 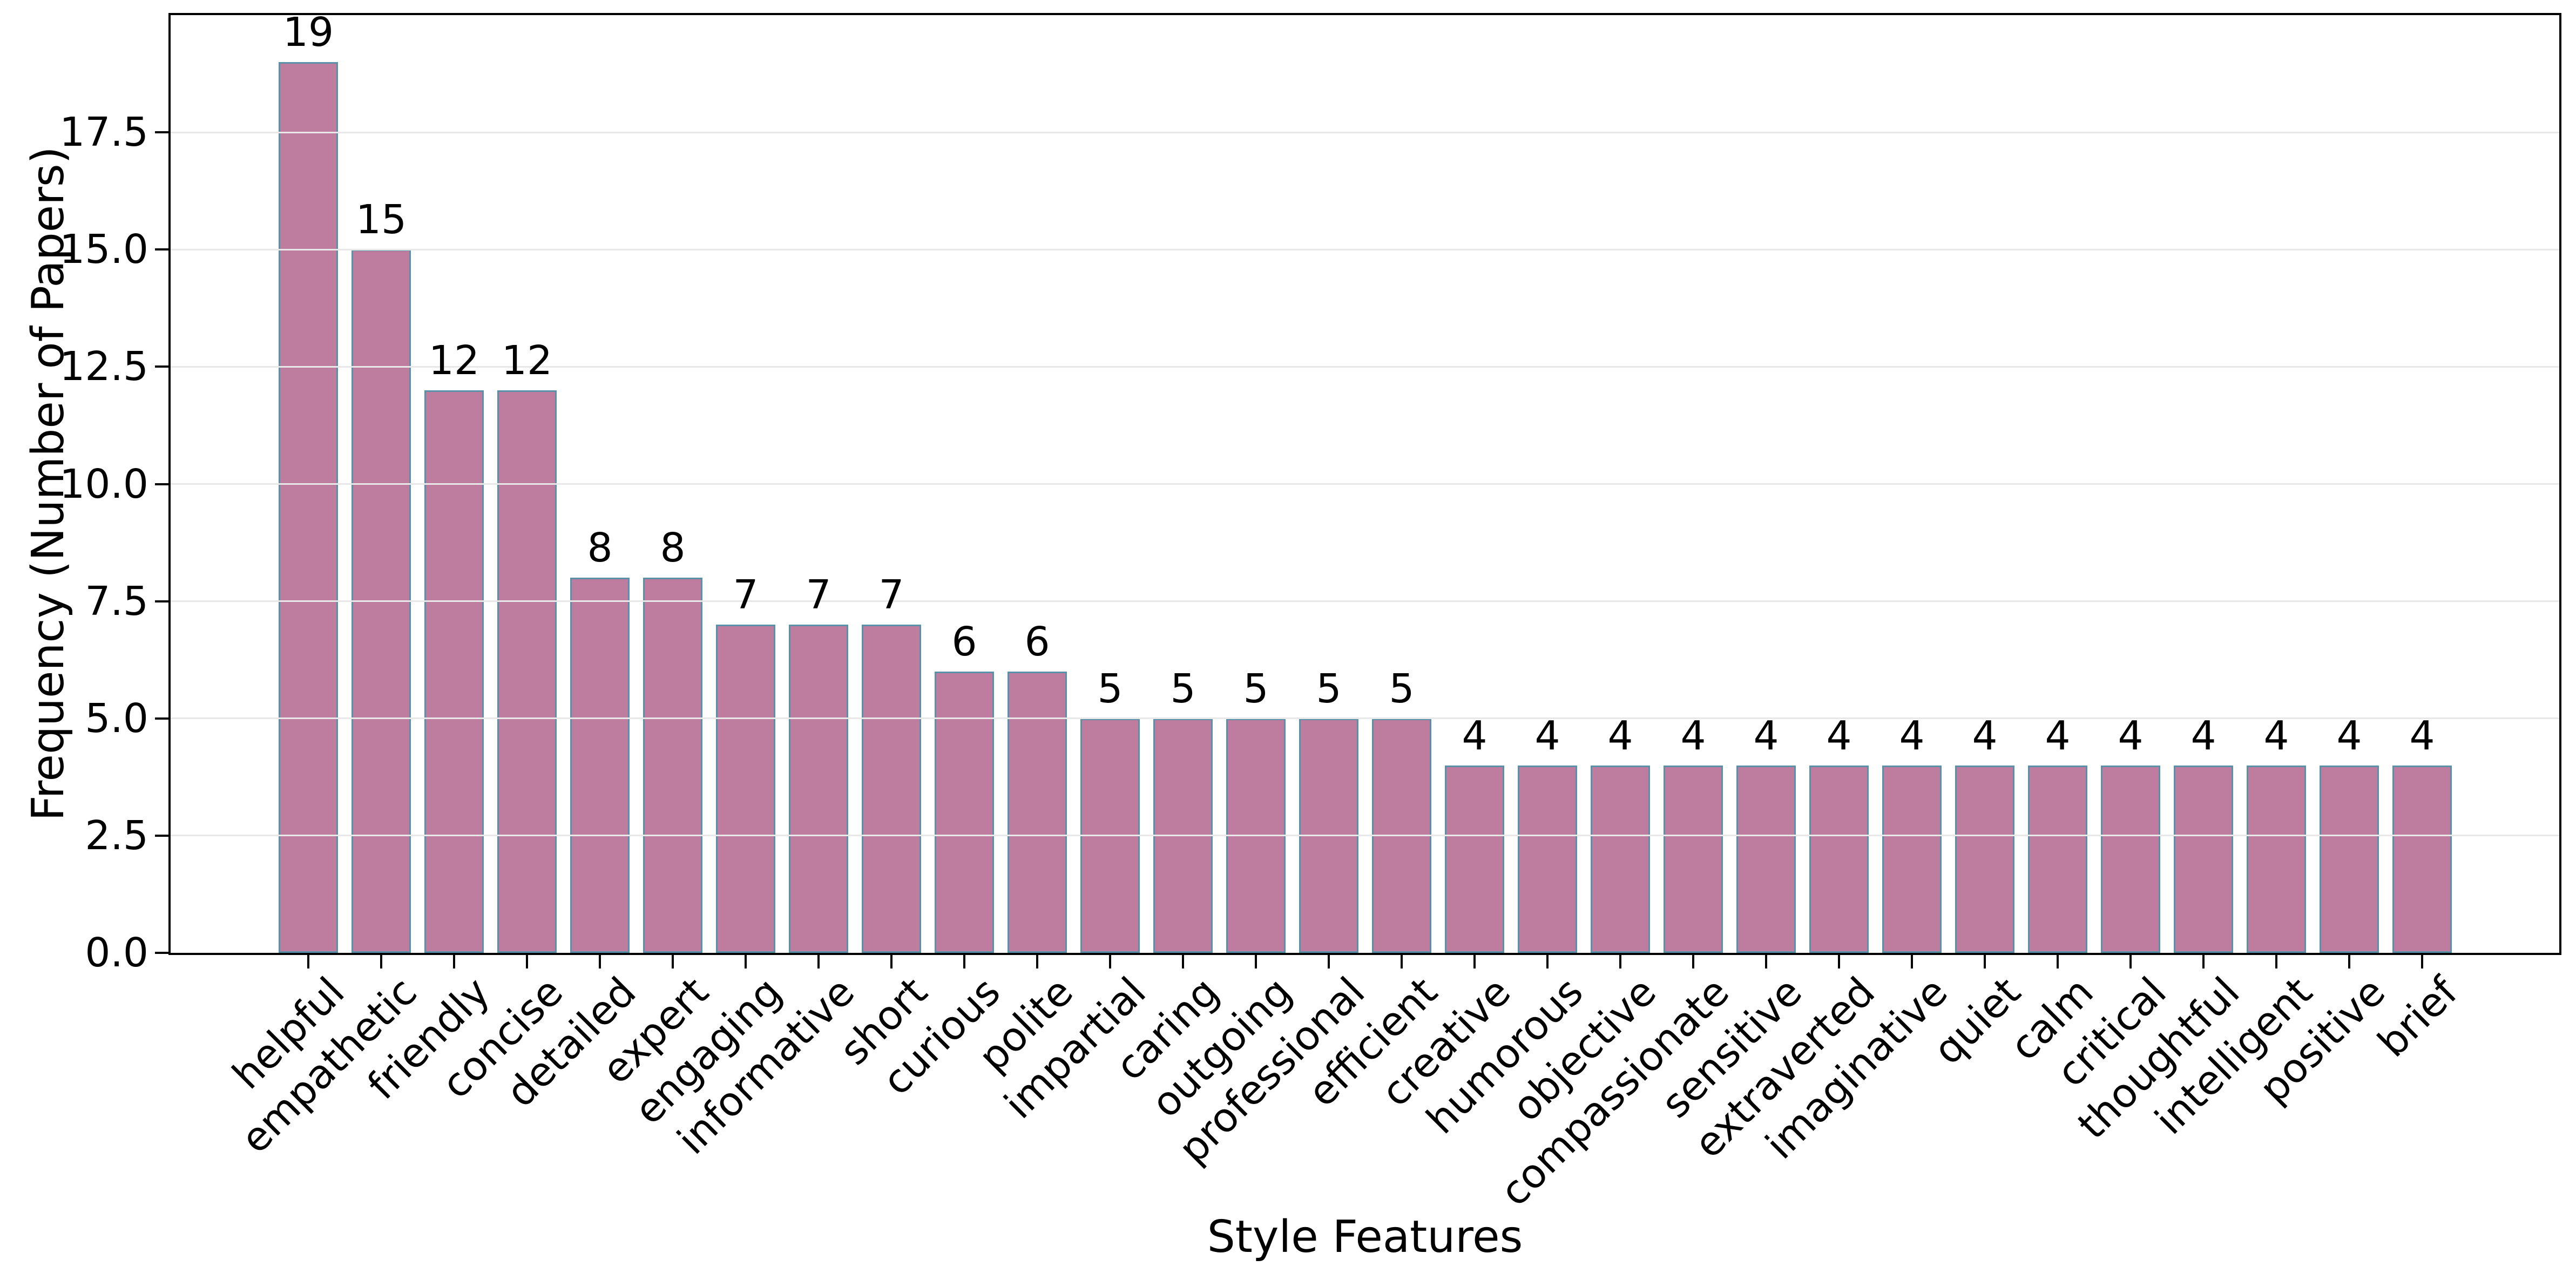 What do you see at coordinates (2130, 859) in the screenshot?
I see `bar-critical` at bounding box center [2130, 859].